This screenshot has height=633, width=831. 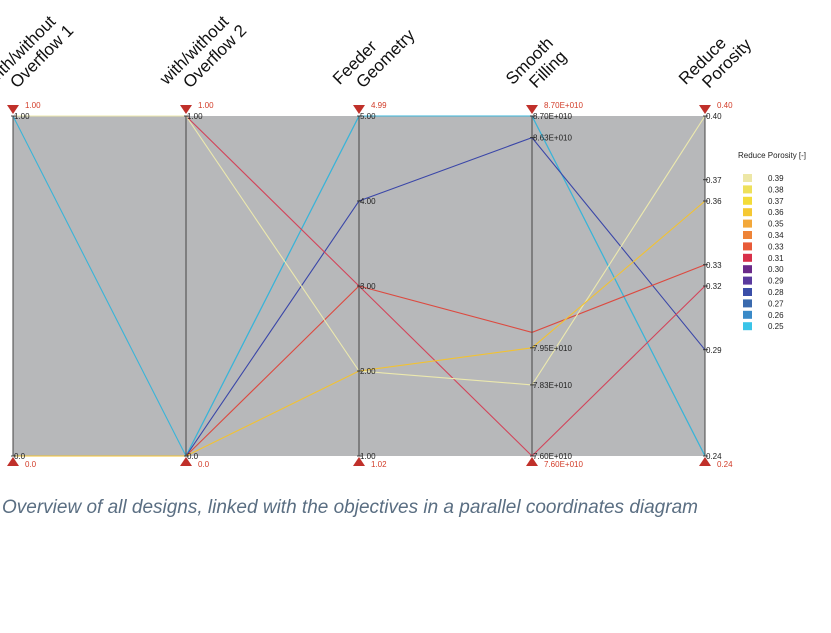 What do you see at coordinates (368, 371) in the screenshot?
I see `tick-label-feeder: 2.00` at bounding box center [368, 371].